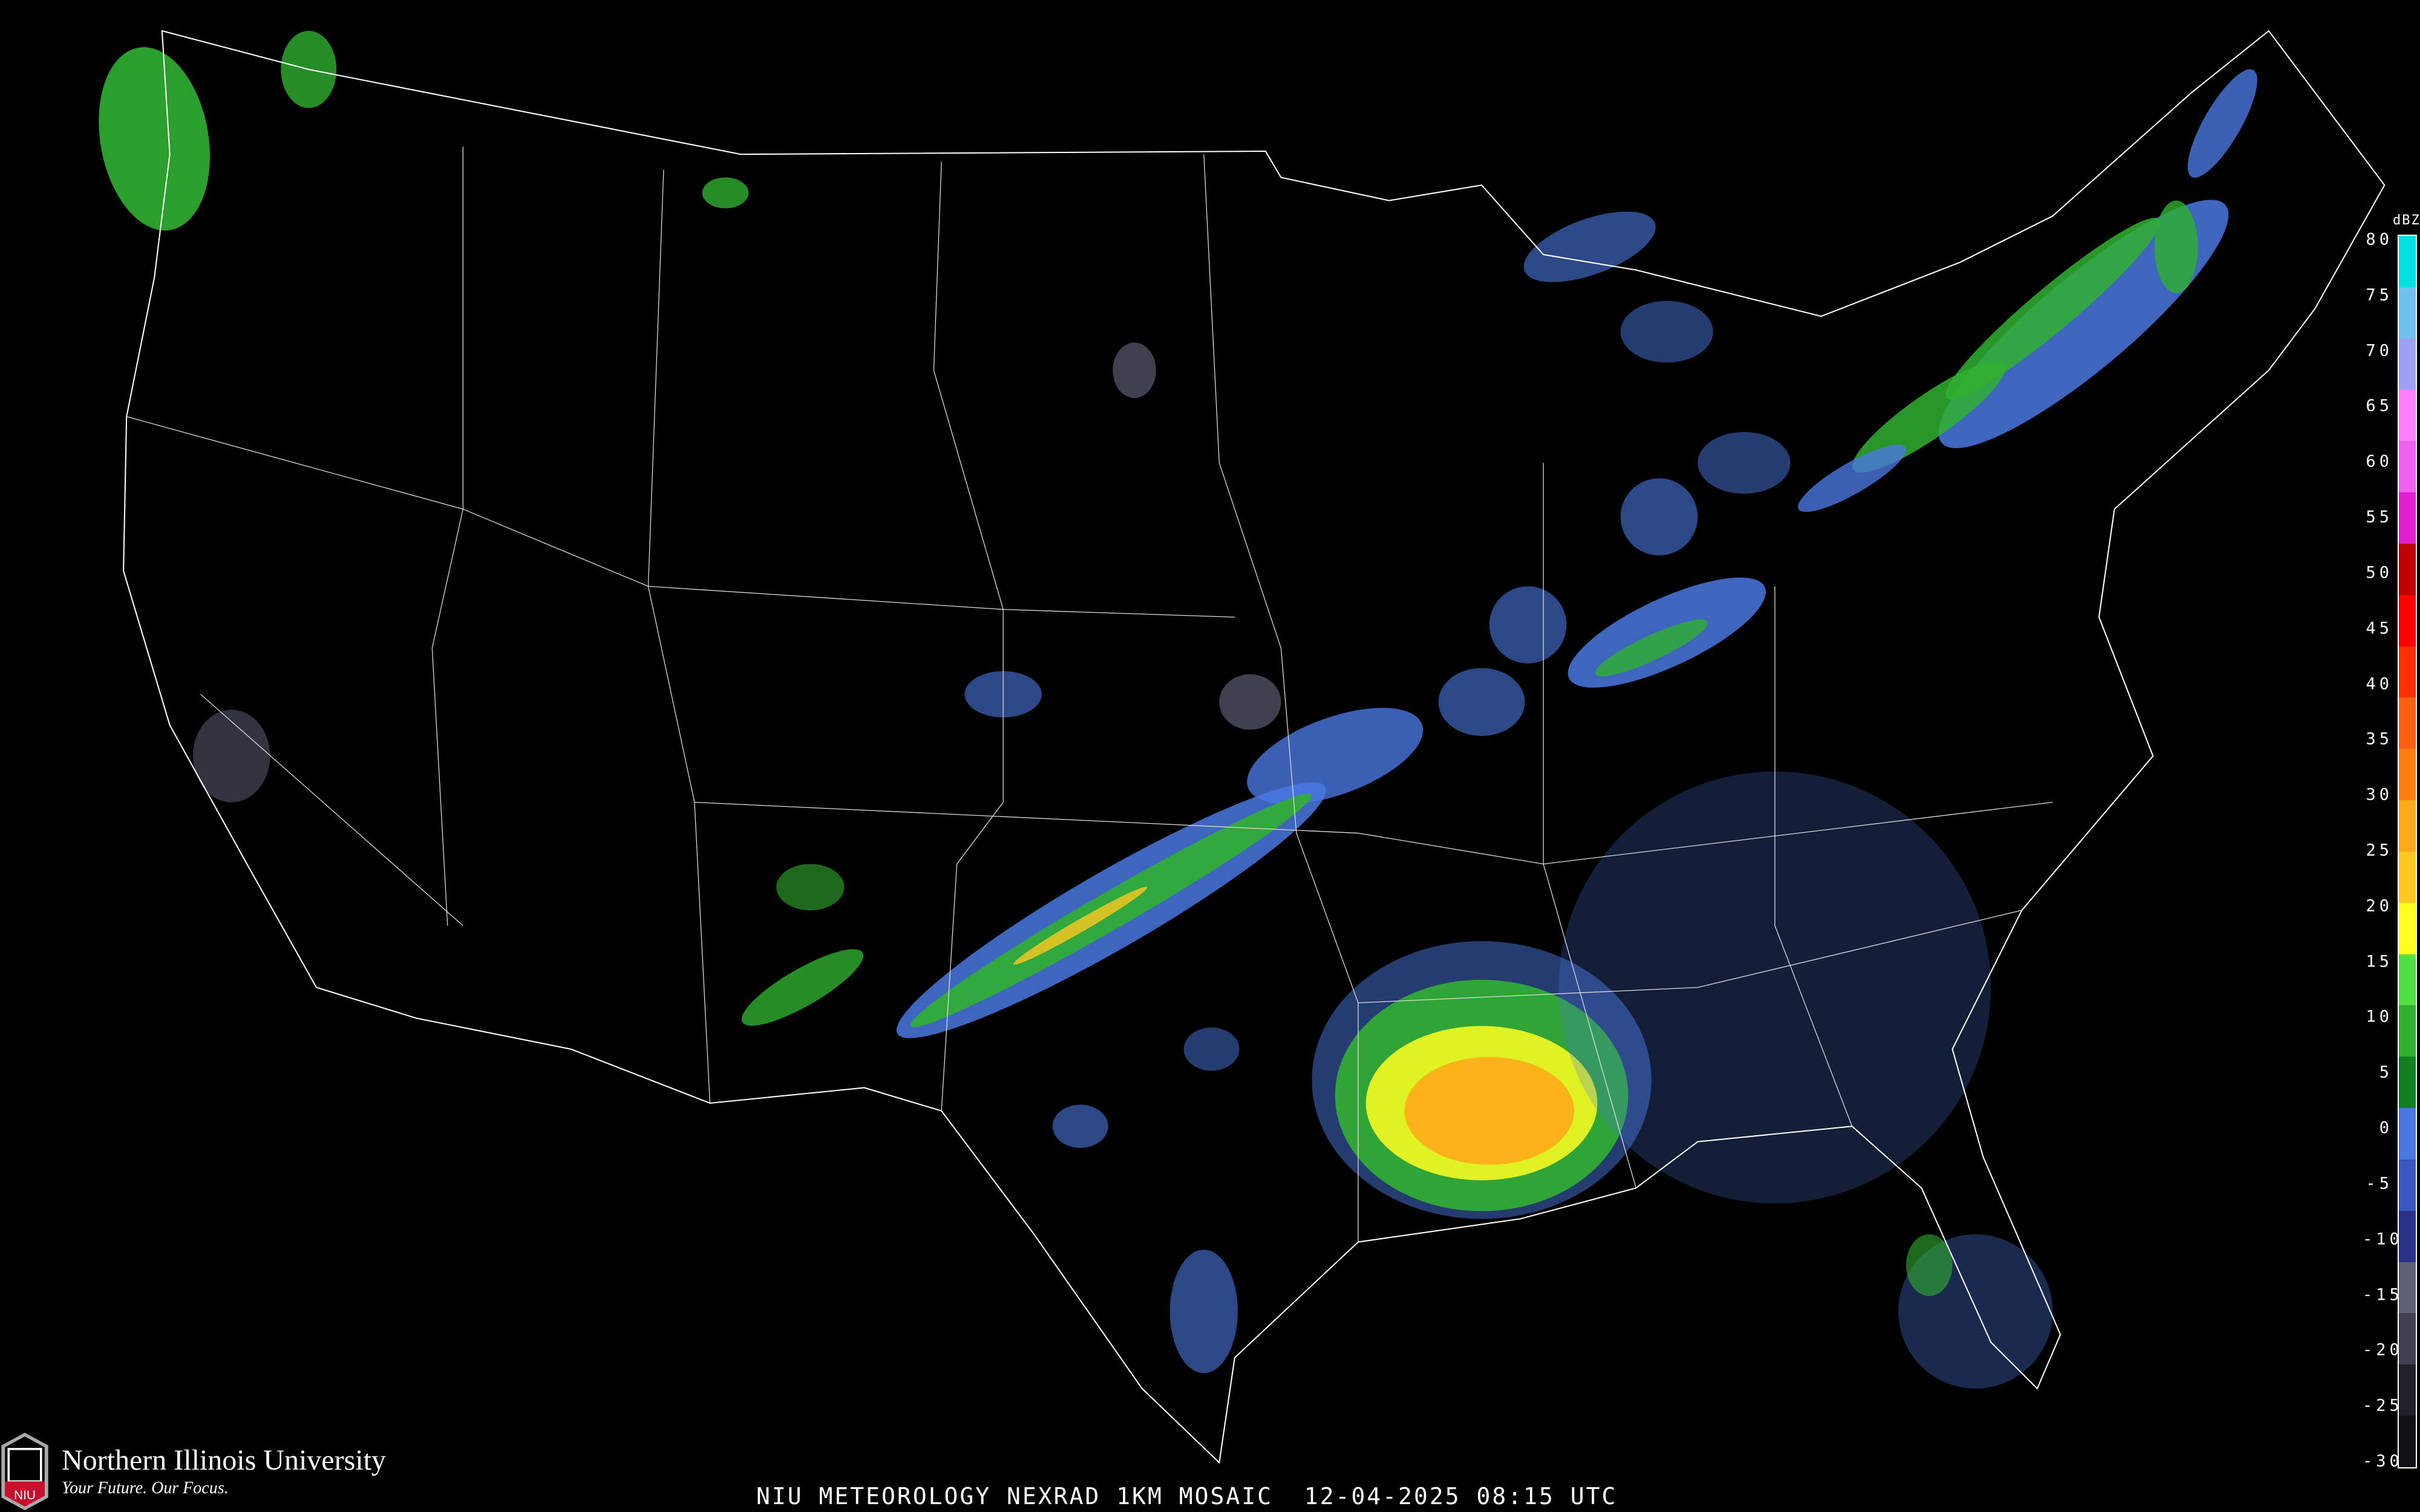  Describe the element at coordinates (2383, 1461) in the screenshot. I see `legend-tick-label: -30` at that location.